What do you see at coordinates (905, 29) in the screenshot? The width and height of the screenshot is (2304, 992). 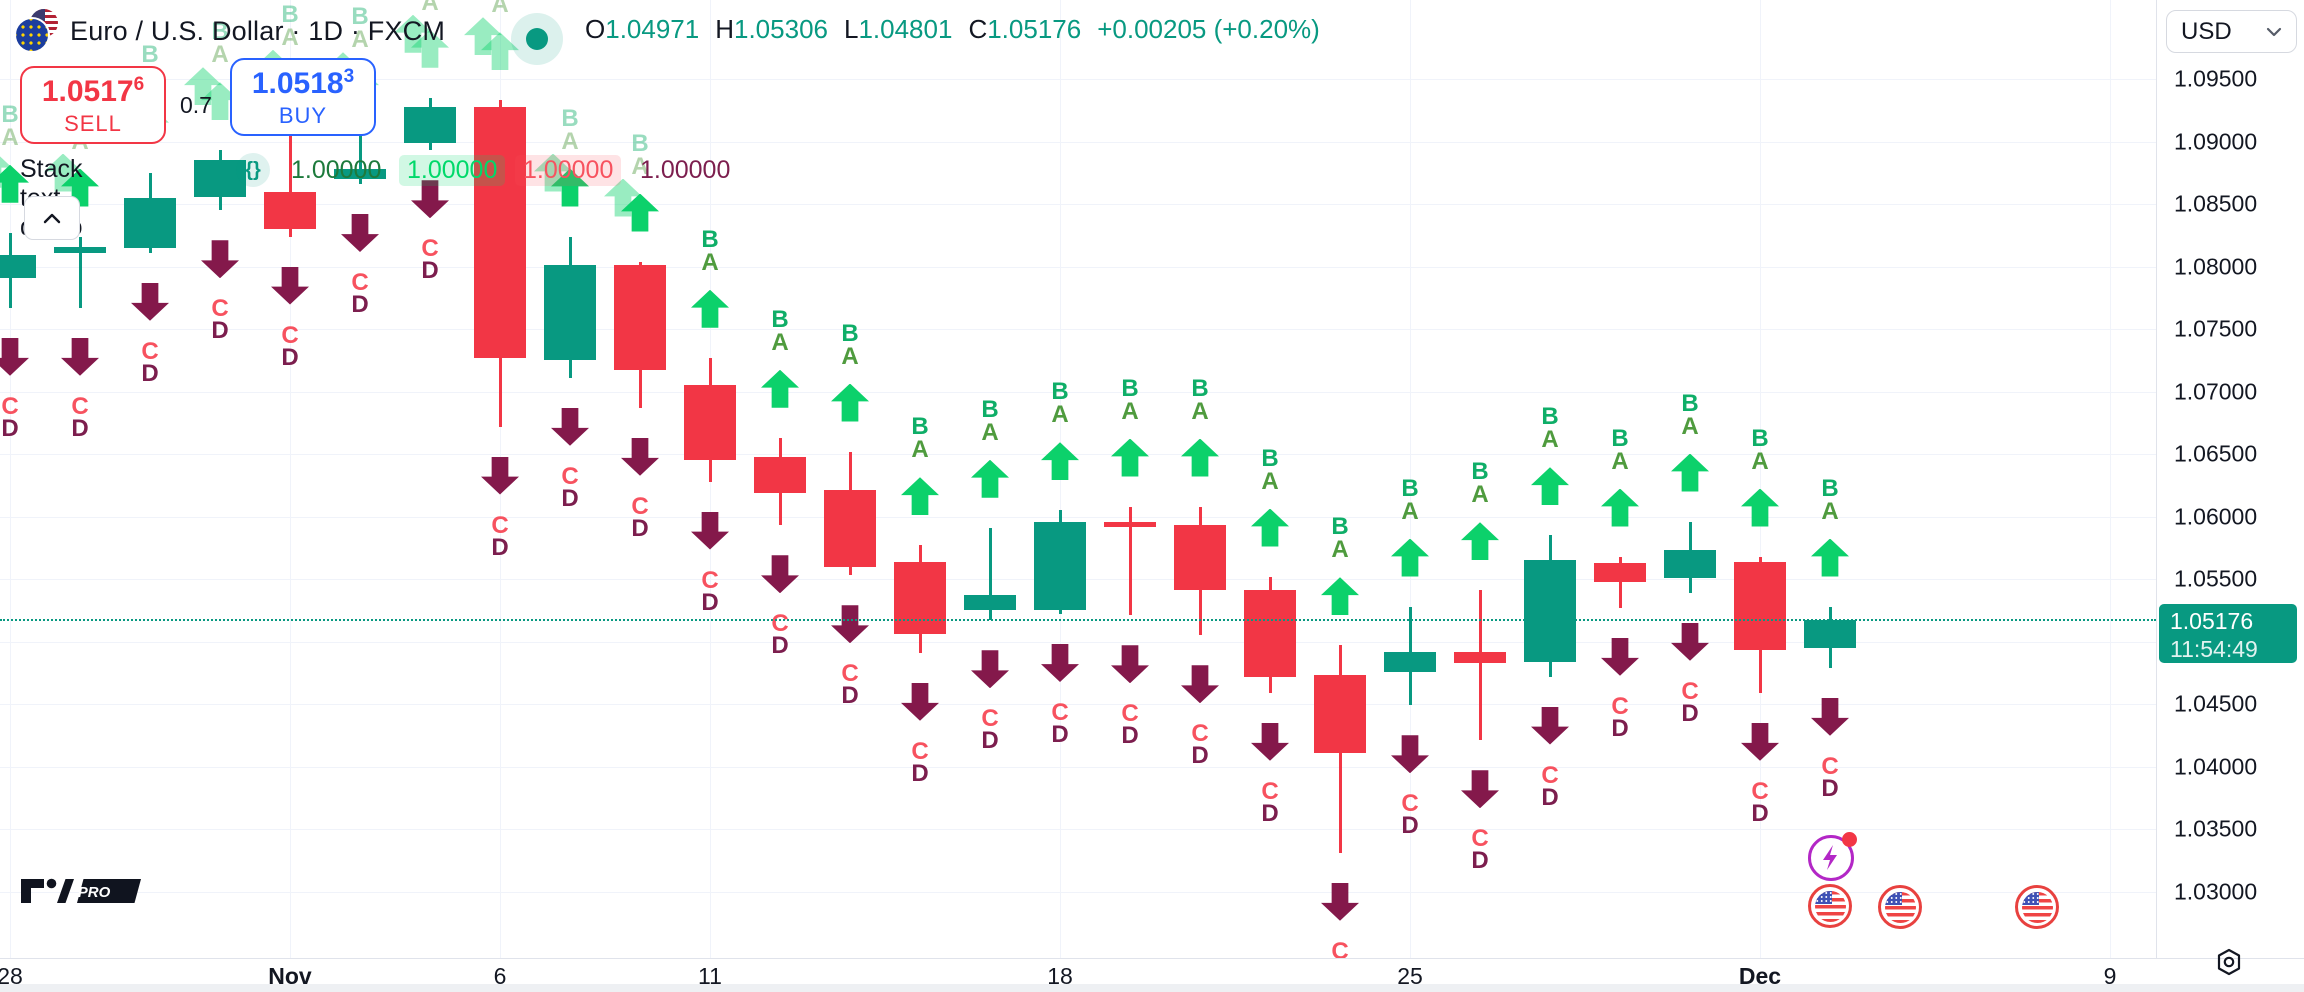 I see `low-value: 1.04801` at bounding box center [905, 29].